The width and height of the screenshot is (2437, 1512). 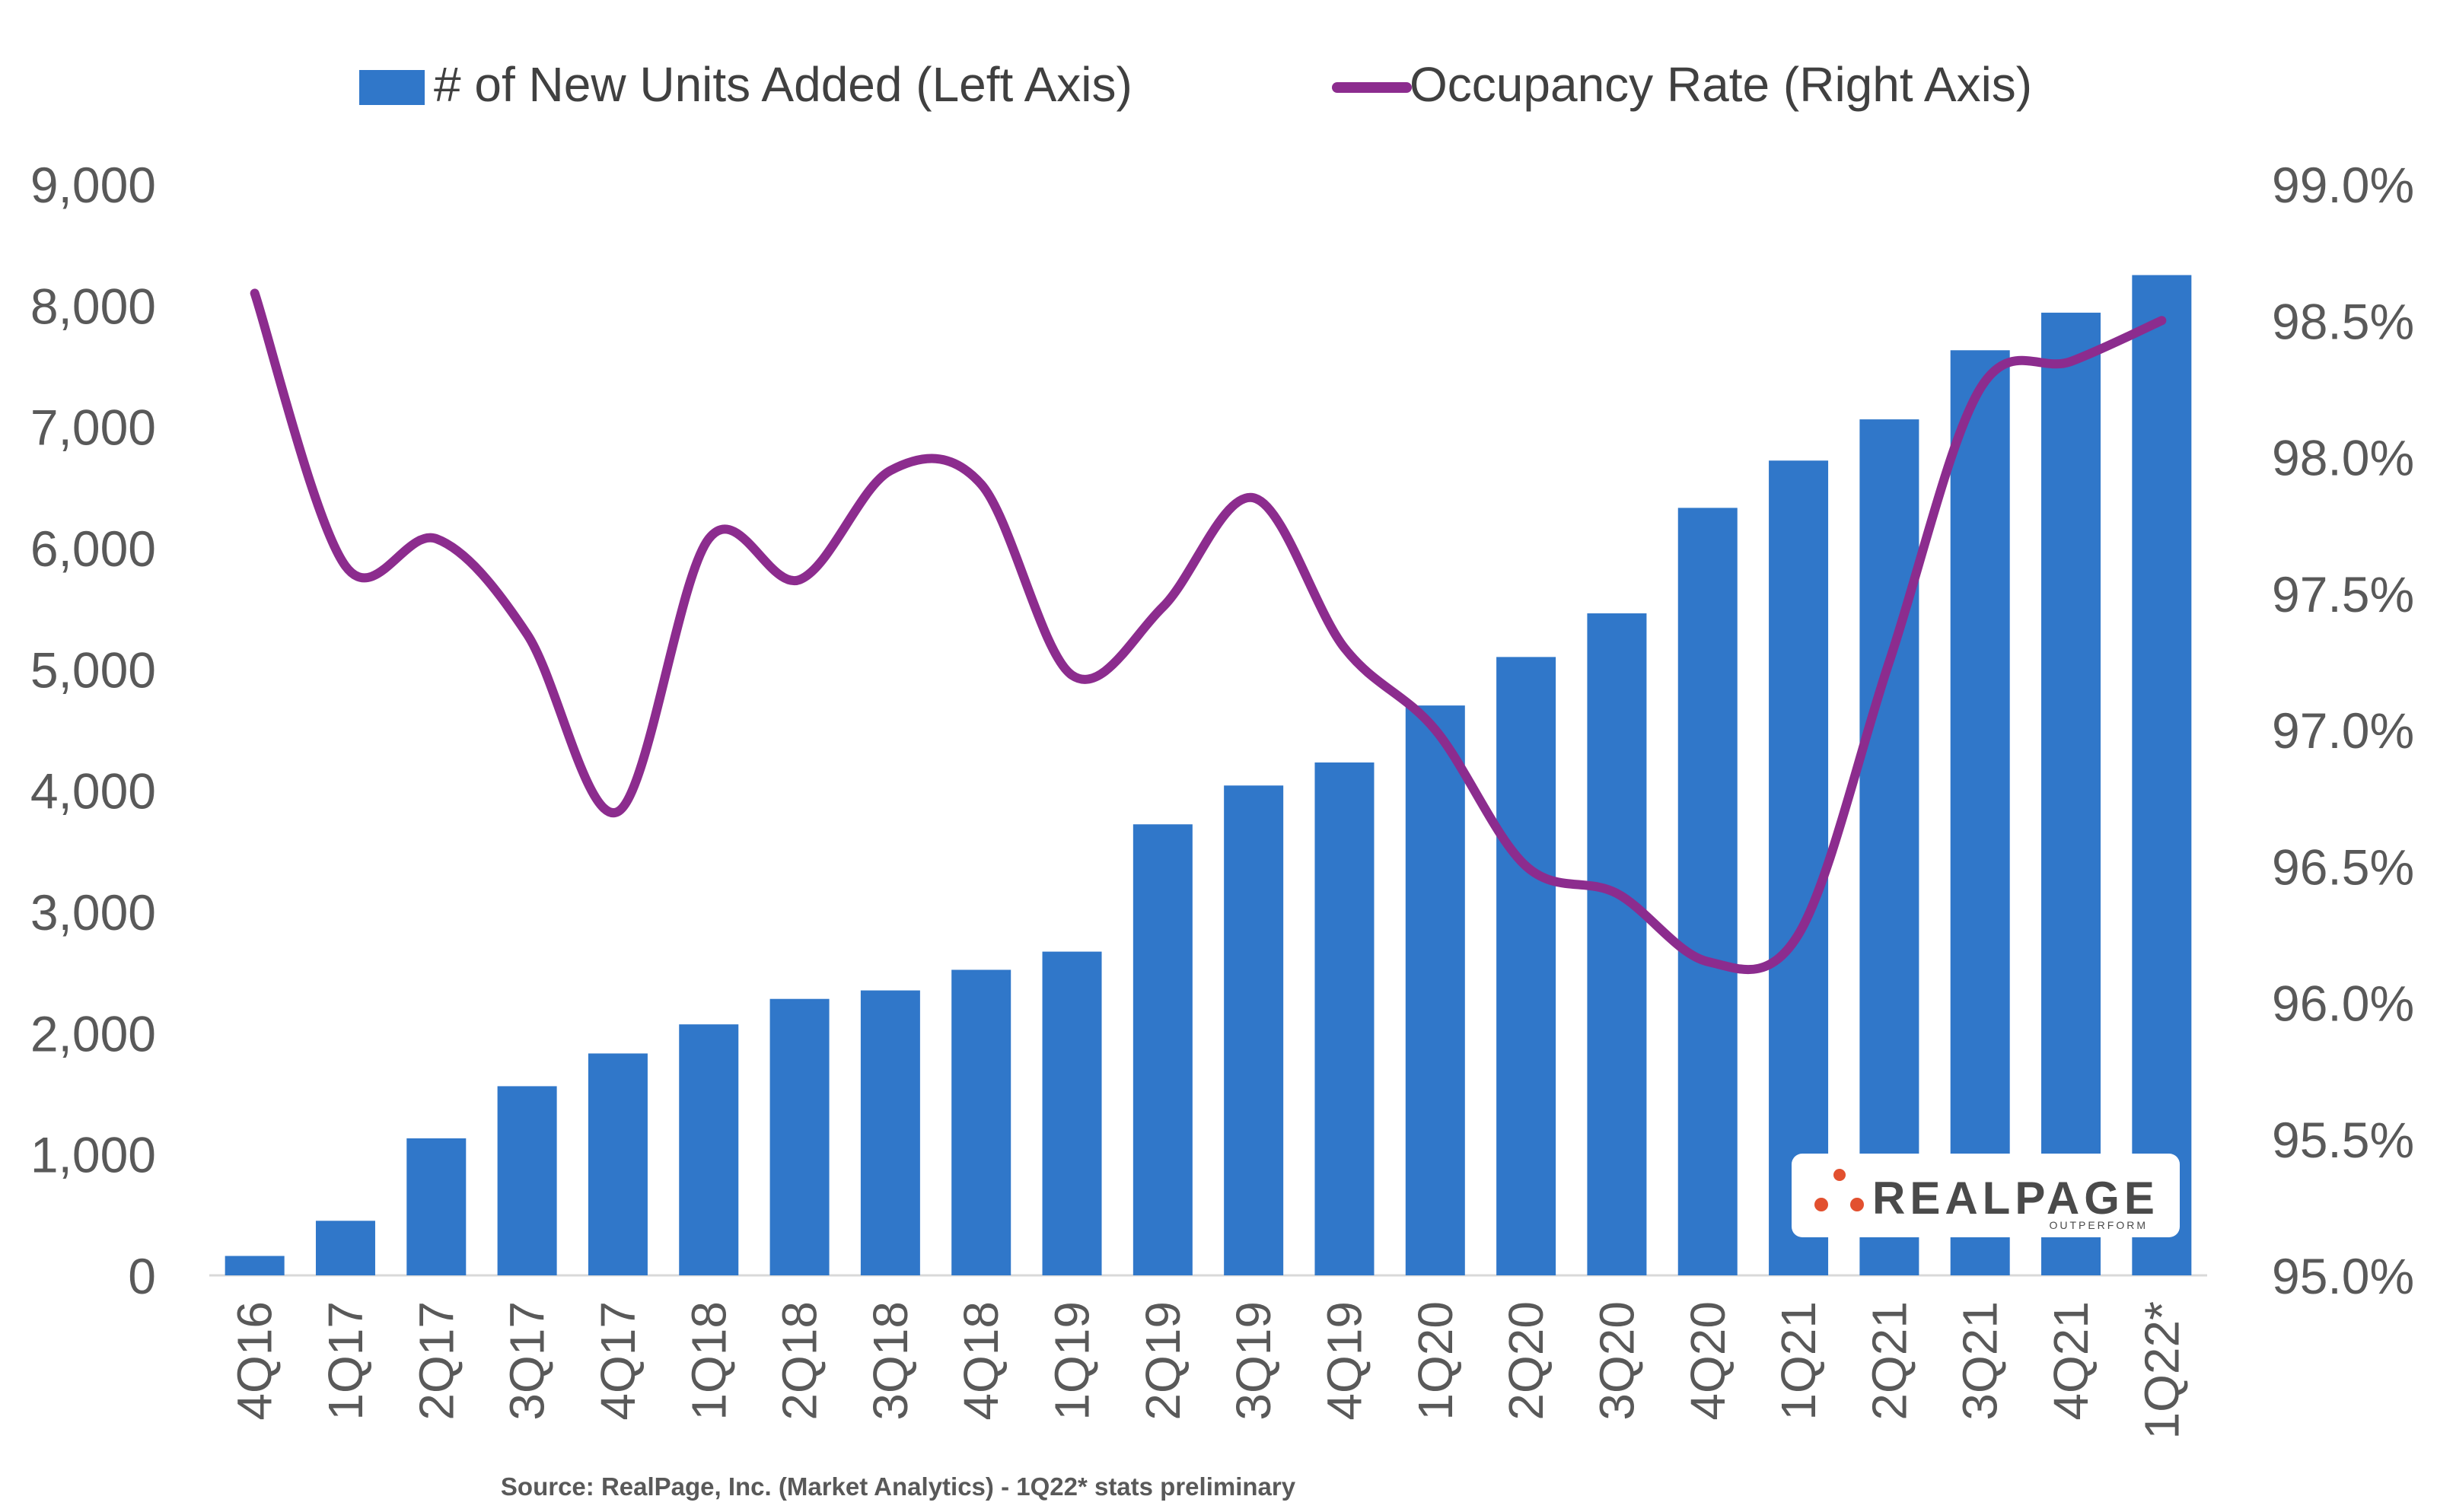 I want to click on y-left-tick-label: 2,000, so click(x=93, y=1033).